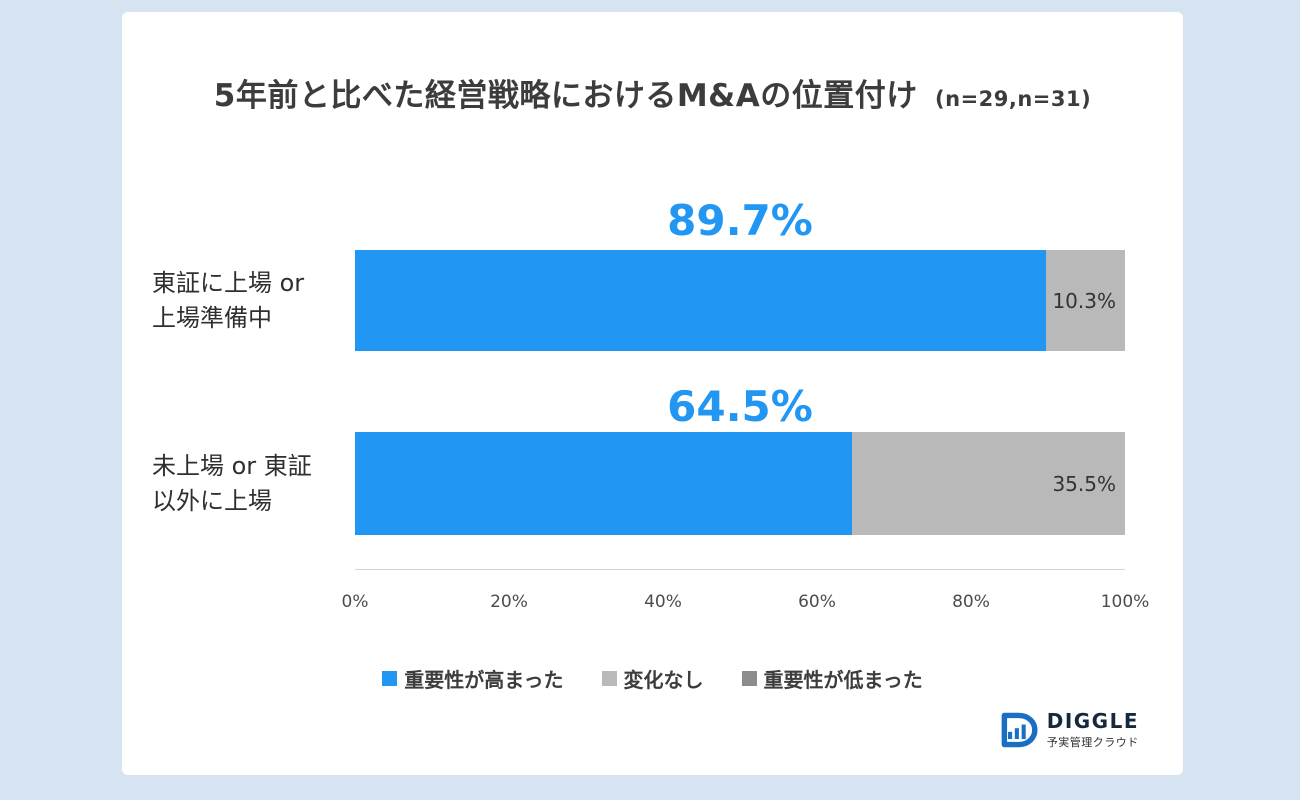 The width and height of the screenshot is (1300, 800). I want to click on legend-item-importance-increased: 重要性が高まった, so click(473, 678).